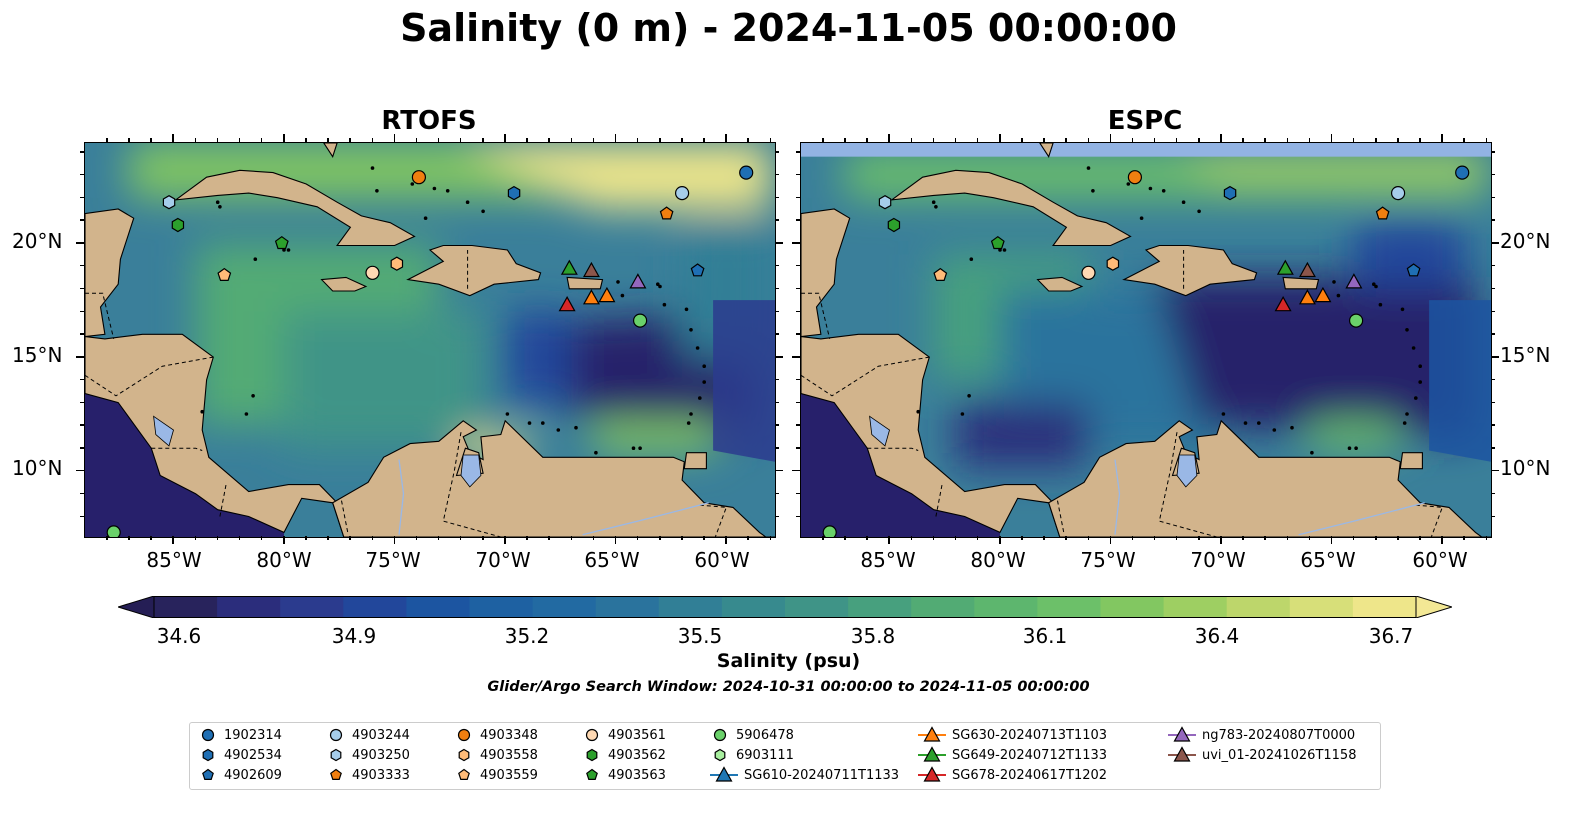 The height and width of the screenshot is (827, 1577). I want to click on legend-label: SG678-20240617T1202, so click(1030, 775).